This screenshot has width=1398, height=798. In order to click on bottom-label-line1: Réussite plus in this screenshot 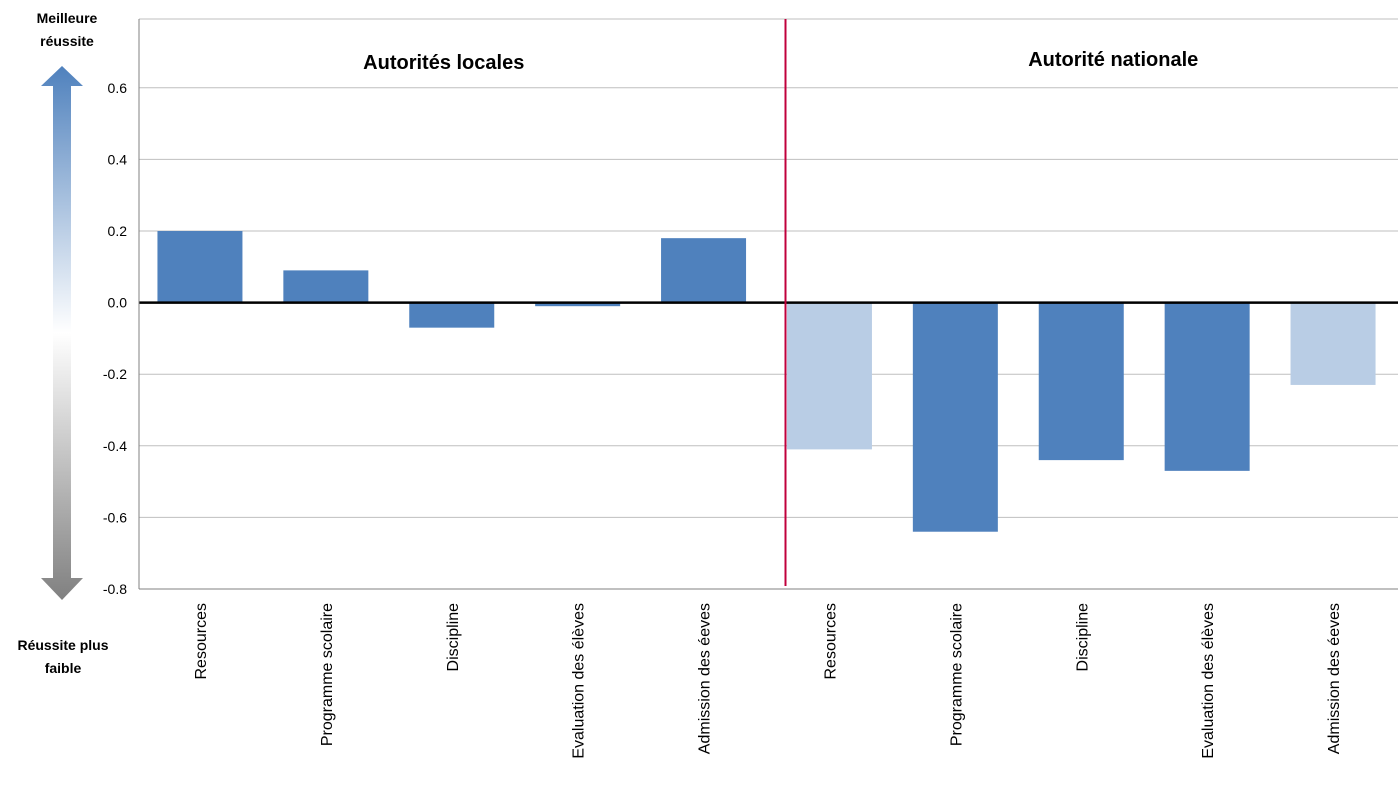, I will do `click(62, 645)`.